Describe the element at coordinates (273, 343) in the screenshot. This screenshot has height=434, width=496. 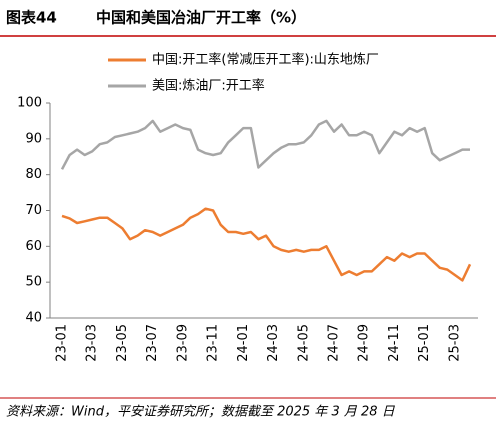
I see `x-tick-label: 24-03` at that location.